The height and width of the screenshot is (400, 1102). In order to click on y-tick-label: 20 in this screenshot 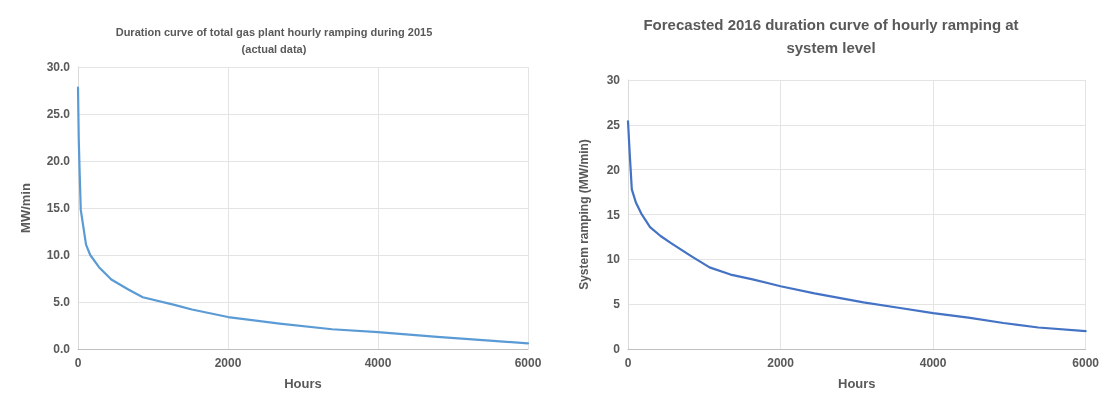, I will do `click(613, 169)`.